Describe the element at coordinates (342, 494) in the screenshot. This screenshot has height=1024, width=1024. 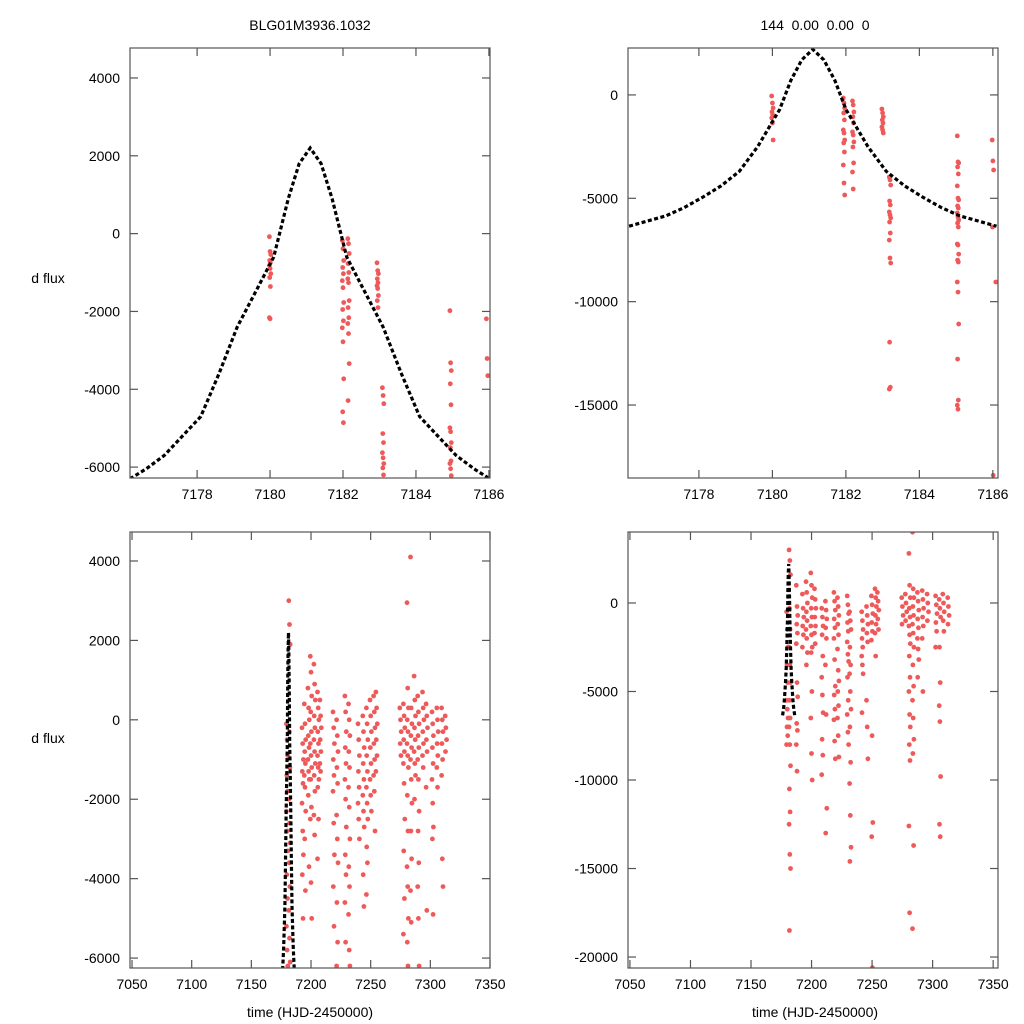
I see `x-tick-label: 7182` at that location.